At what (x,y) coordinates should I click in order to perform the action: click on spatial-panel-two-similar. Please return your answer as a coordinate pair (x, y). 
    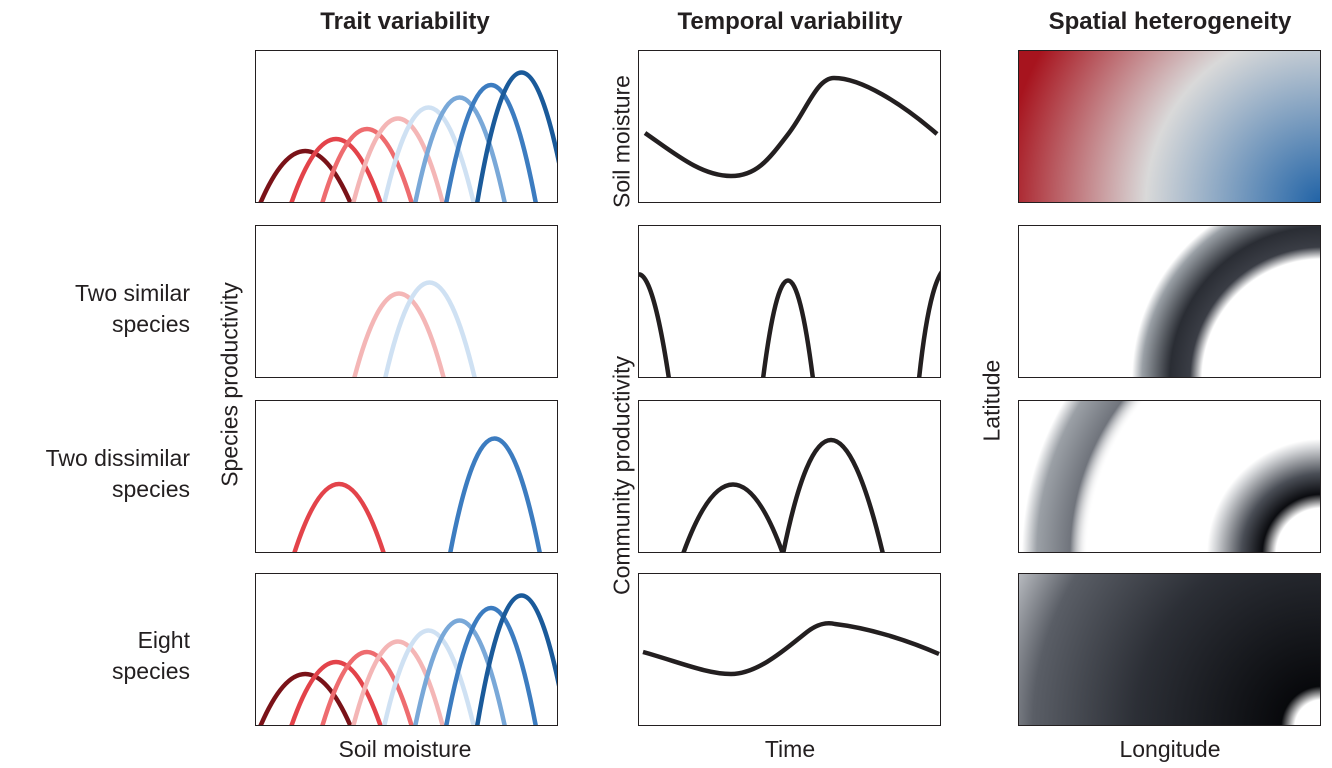
    Looking at the image, I should click on (1169, 301).